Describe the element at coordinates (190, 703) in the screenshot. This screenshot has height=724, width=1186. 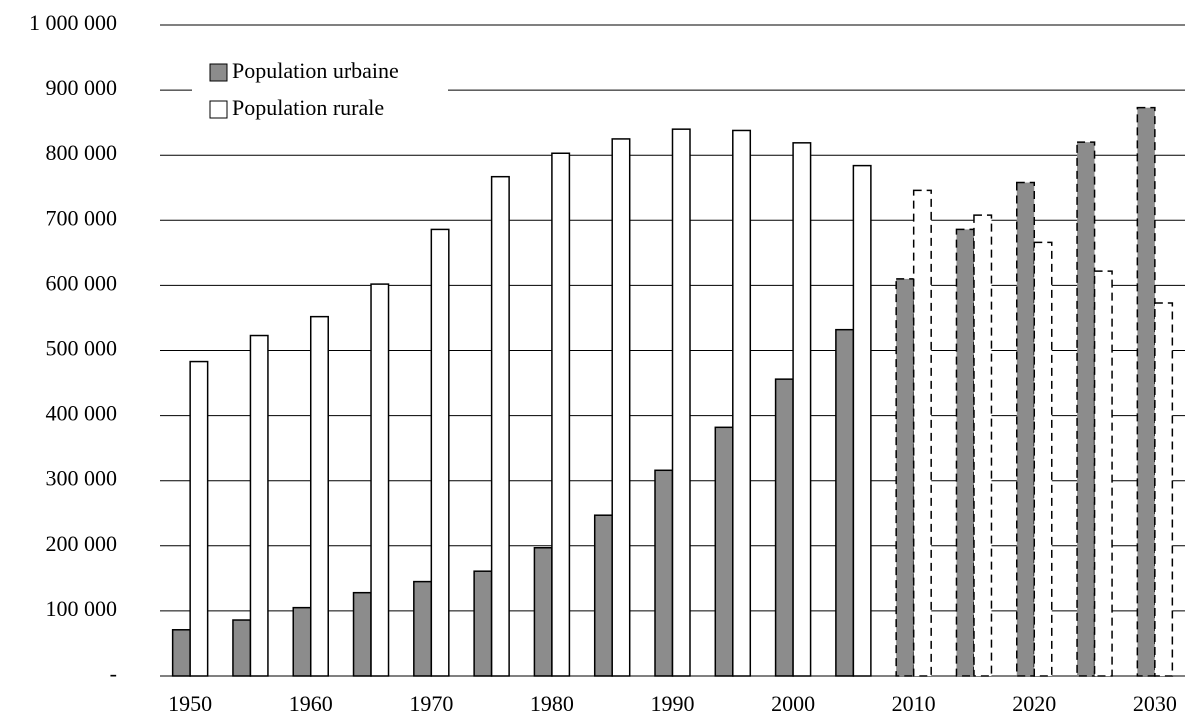
I see `x-tick-label: 1950` at that location.